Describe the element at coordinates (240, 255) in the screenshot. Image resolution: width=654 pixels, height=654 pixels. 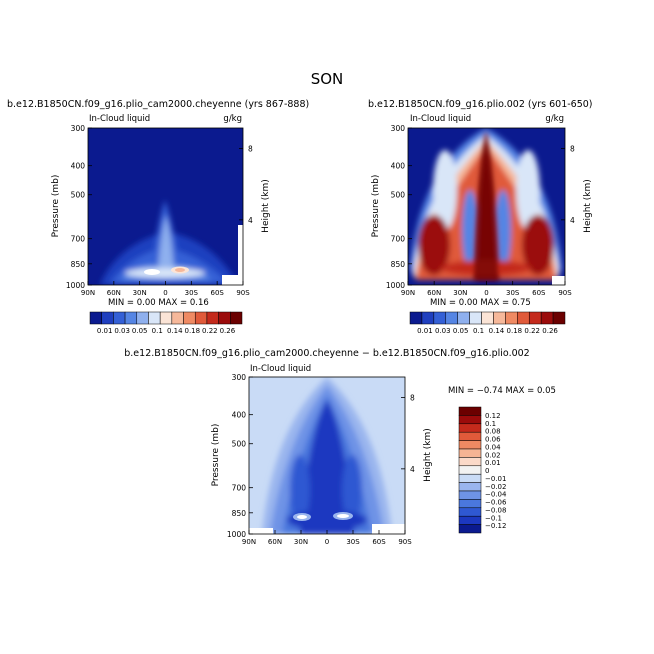
I see `missing-terrain-edge` at that location.